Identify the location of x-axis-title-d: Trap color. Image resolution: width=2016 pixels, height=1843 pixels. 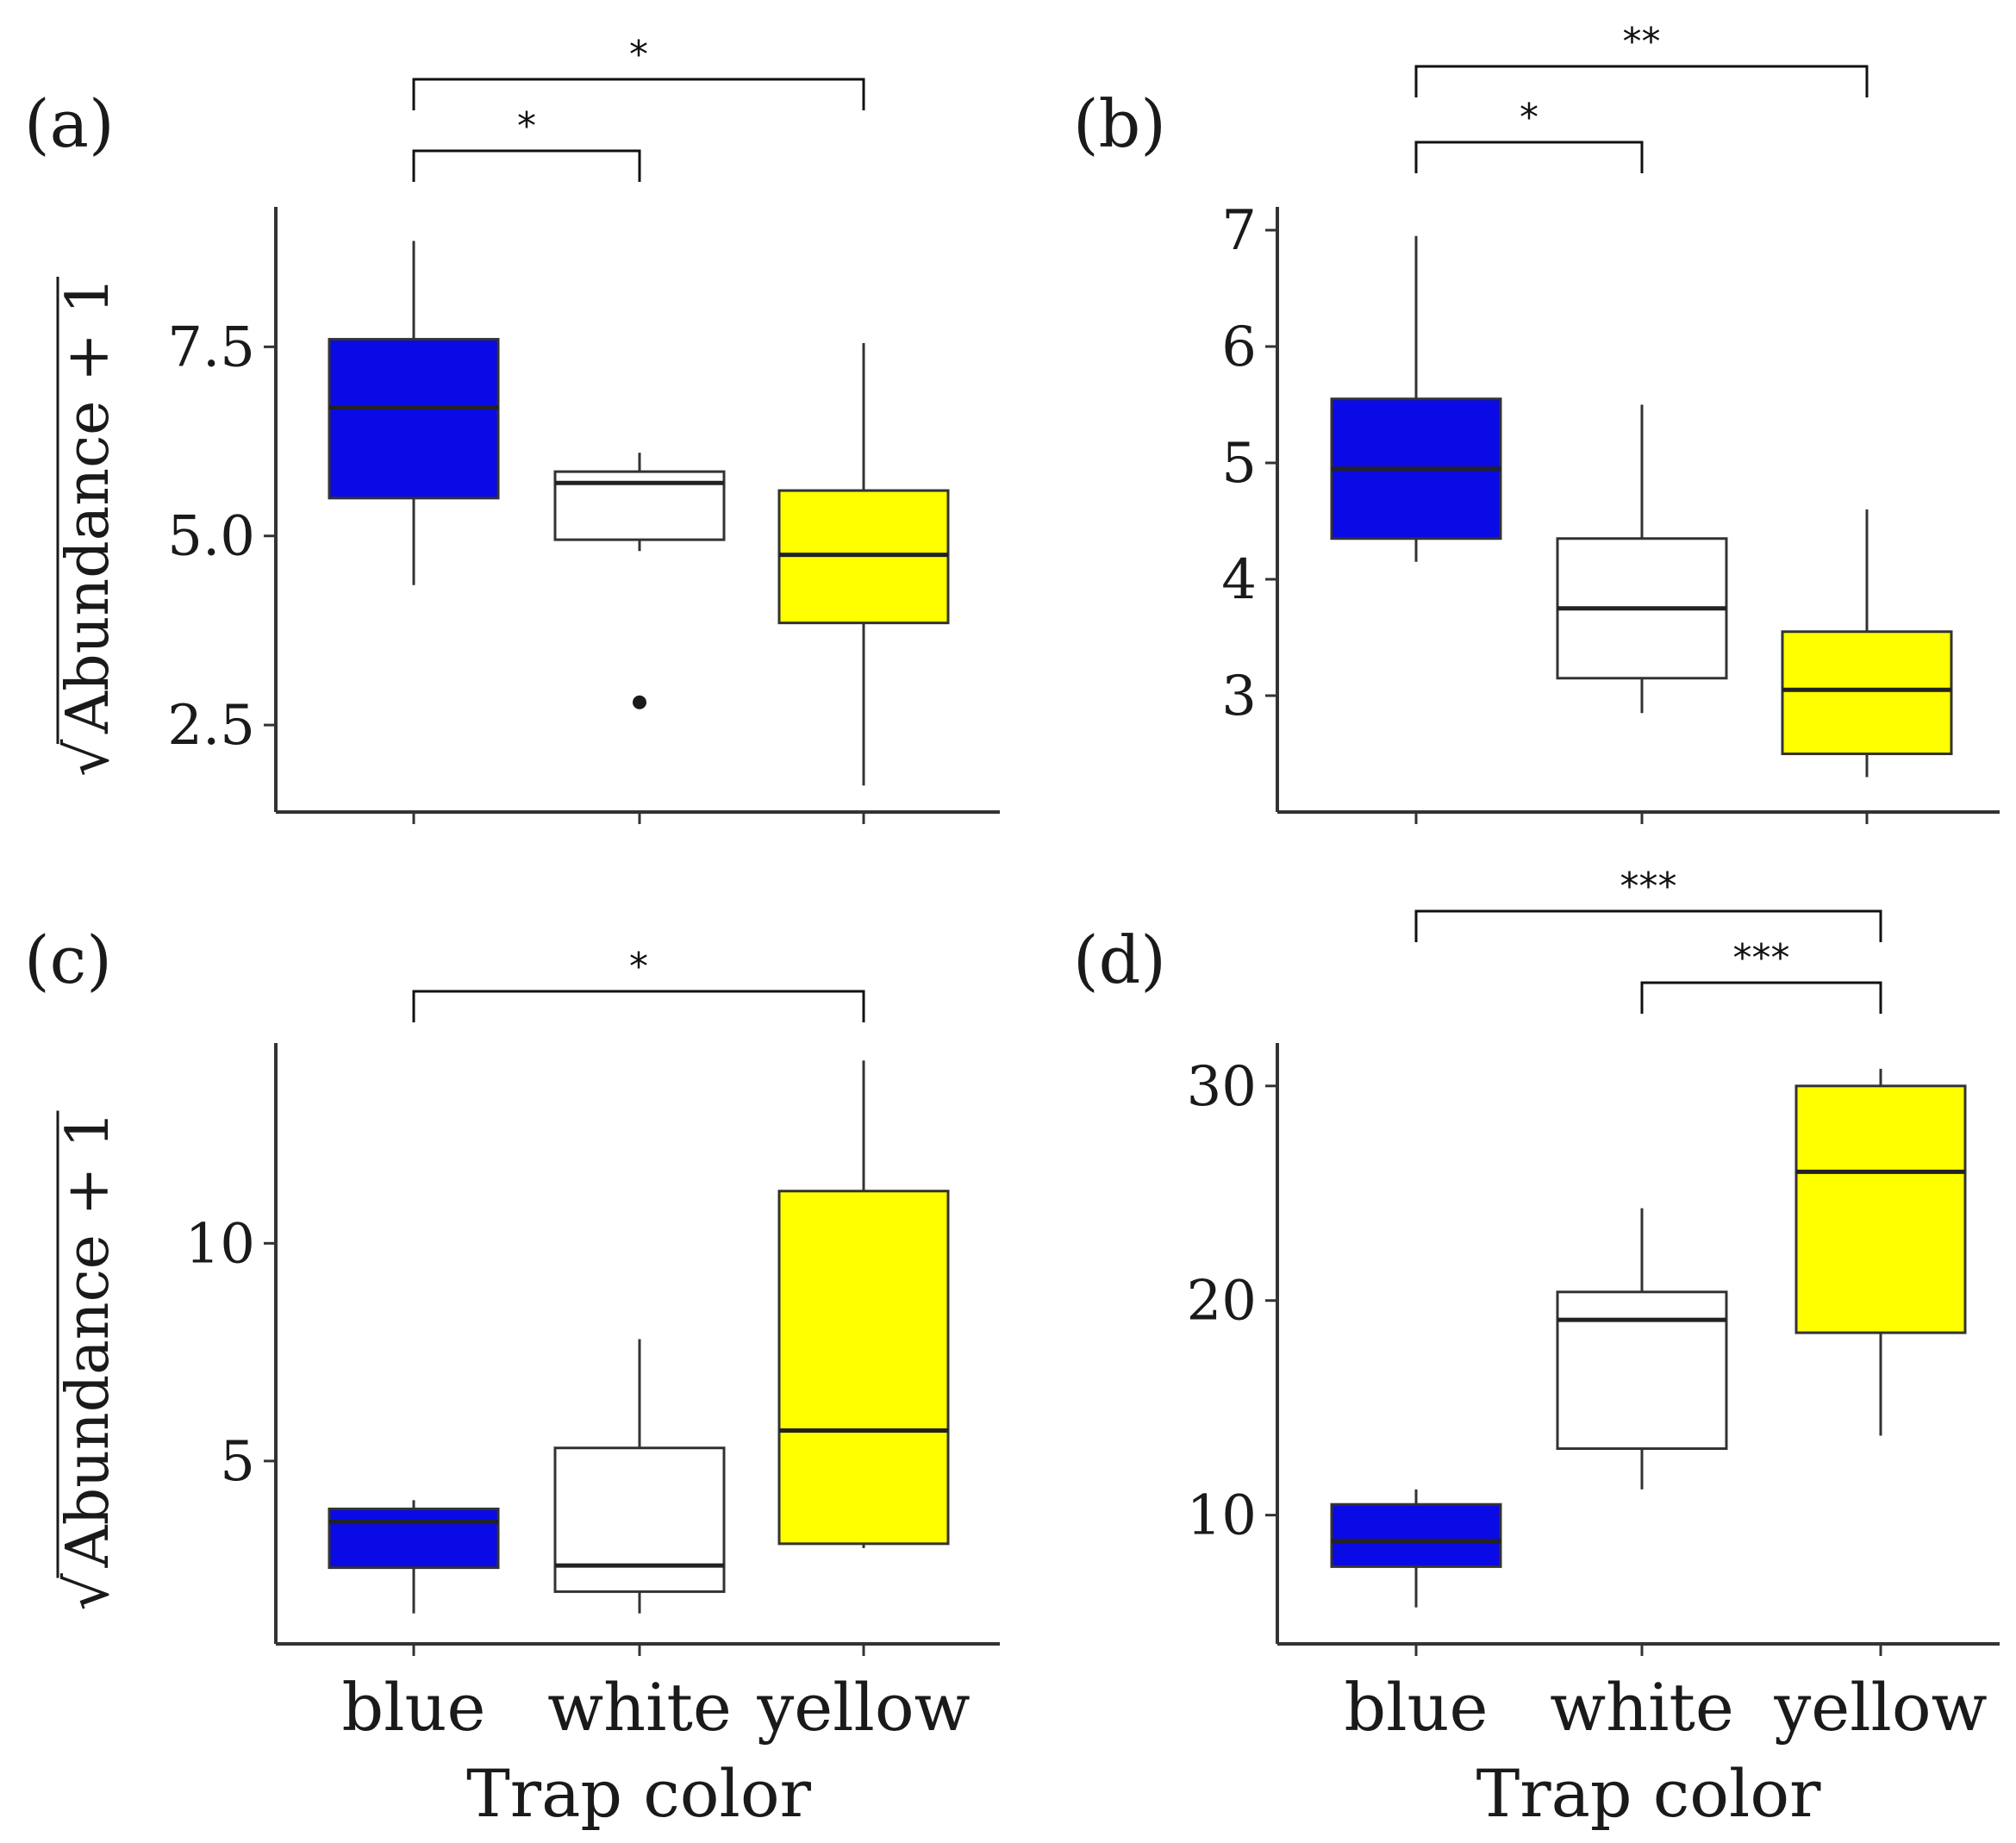
(1649, 1793).